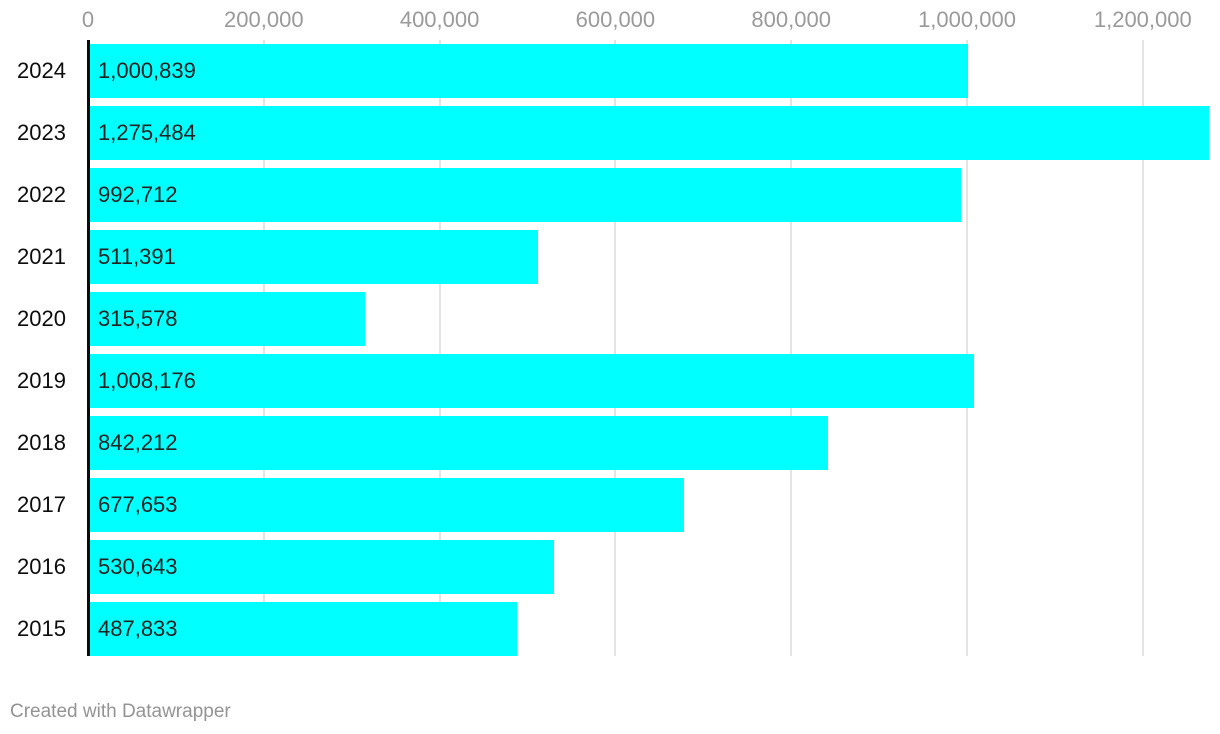 Image resolution: width=1220 pixels, height=734 pixels. Describe the element at coordinates (138, 194) in the screenshot. I see `bar-value-label: 992,712` at that location.